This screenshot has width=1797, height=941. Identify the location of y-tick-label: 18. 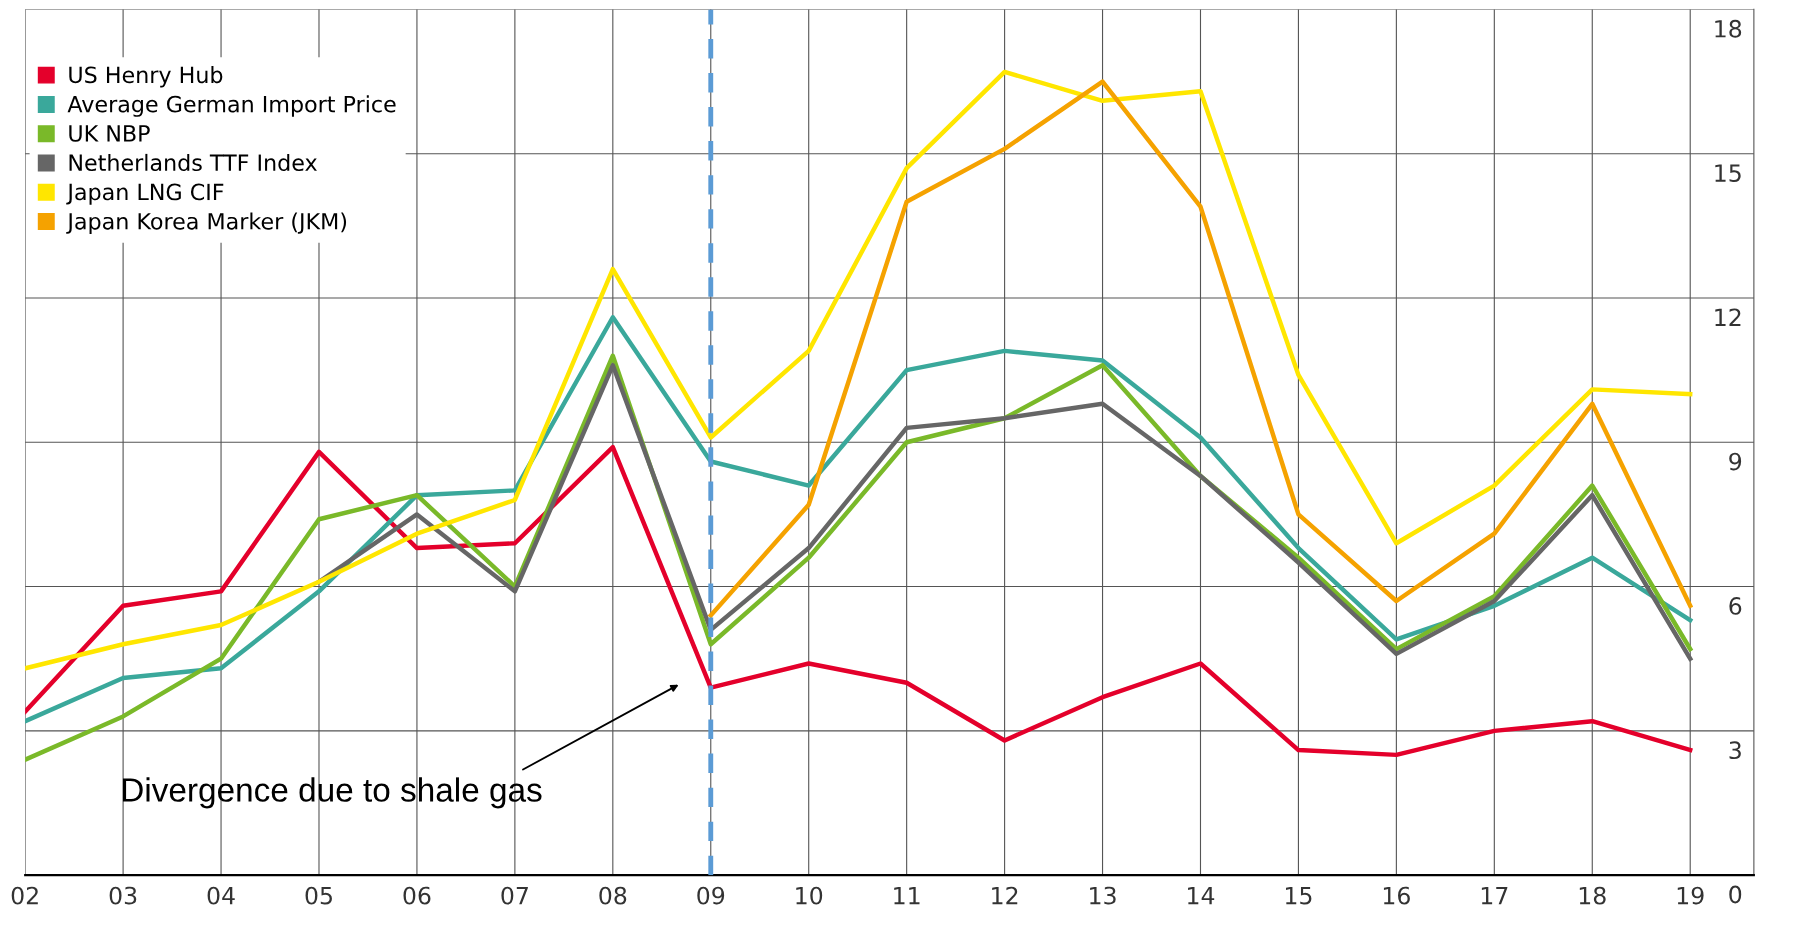
(1728, 28).